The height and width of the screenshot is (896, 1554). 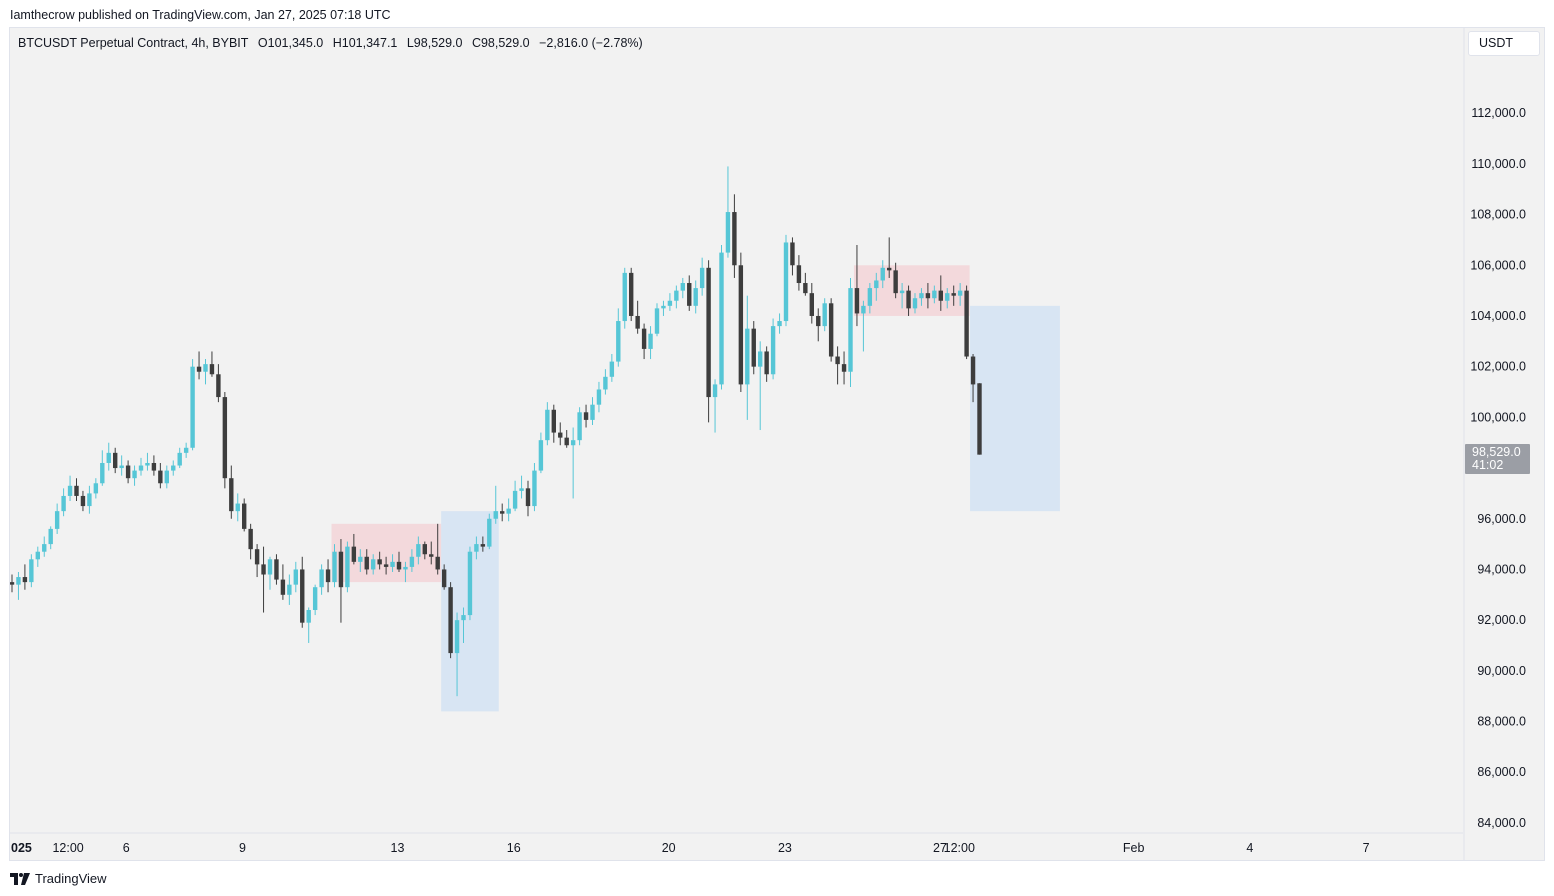 What do you see at coordinates (58, 878) in the screenshot?
I see `tradingview-logo: TradingView` at bounding box center [58, 878].